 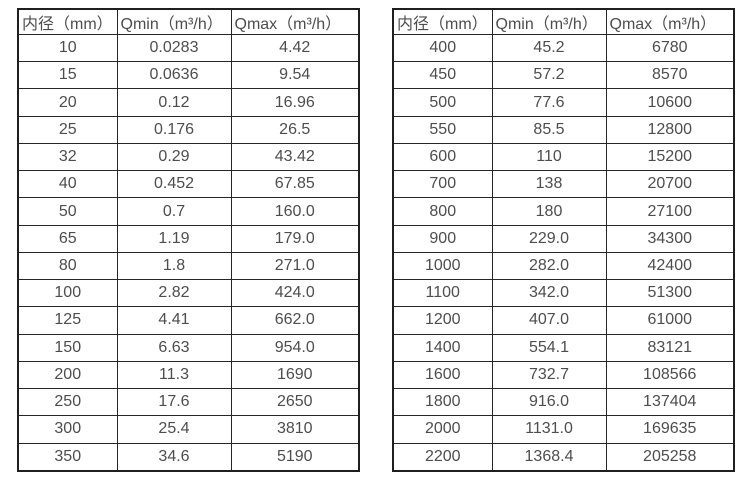 What do you see at coordinates (549, 375) in the screenshot?
I see `table-cell: 732.7` at bounding box center [549, 375].